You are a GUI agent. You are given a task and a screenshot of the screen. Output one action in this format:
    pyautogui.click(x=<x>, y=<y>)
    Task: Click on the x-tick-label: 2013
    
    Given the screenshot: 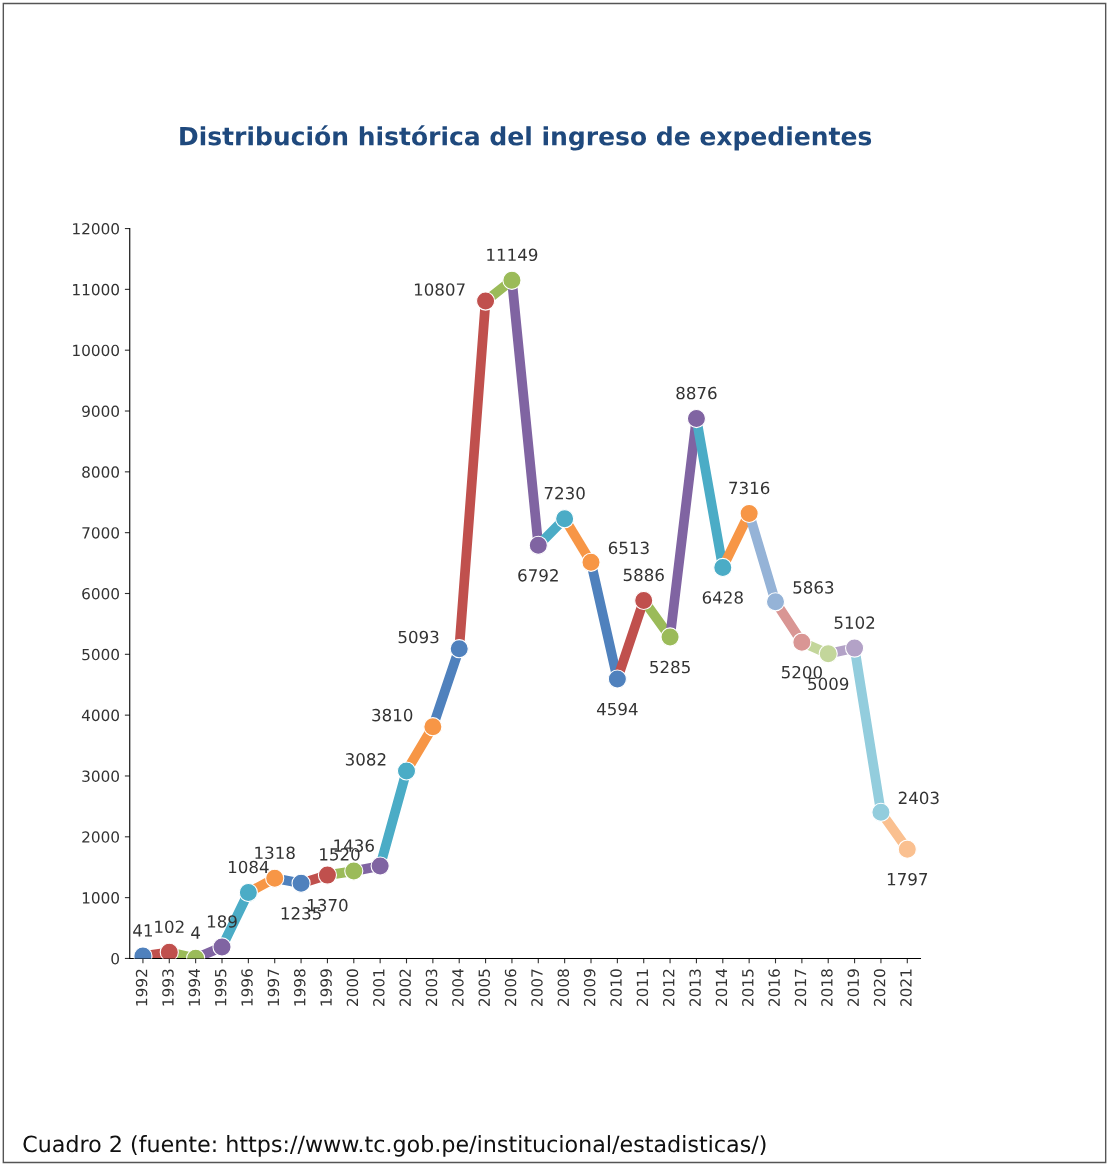 What is the action you would take?
    pyautogui.click(x=695, y=987)
    